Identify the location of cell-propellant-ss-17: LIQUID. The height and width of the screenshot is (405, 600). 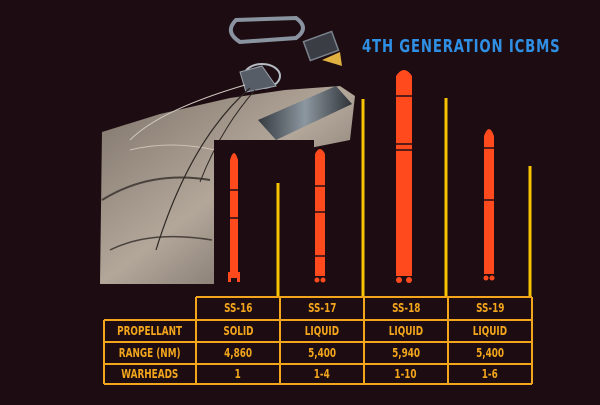
(322, 331).